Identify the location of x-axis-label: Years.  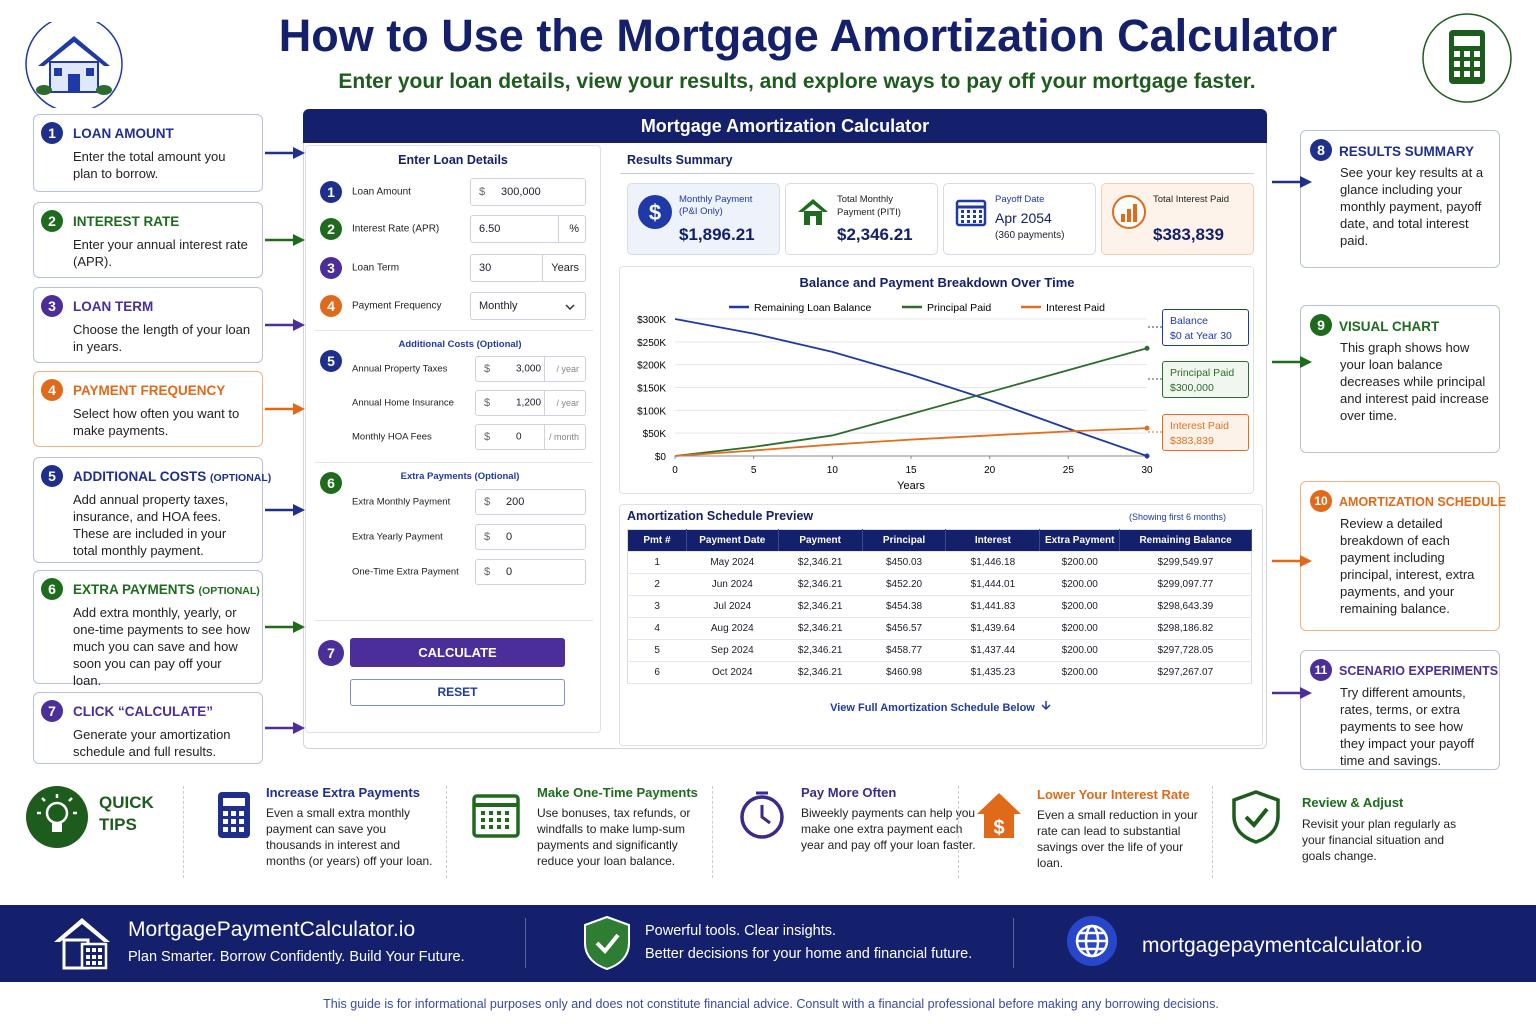
(911, 486).